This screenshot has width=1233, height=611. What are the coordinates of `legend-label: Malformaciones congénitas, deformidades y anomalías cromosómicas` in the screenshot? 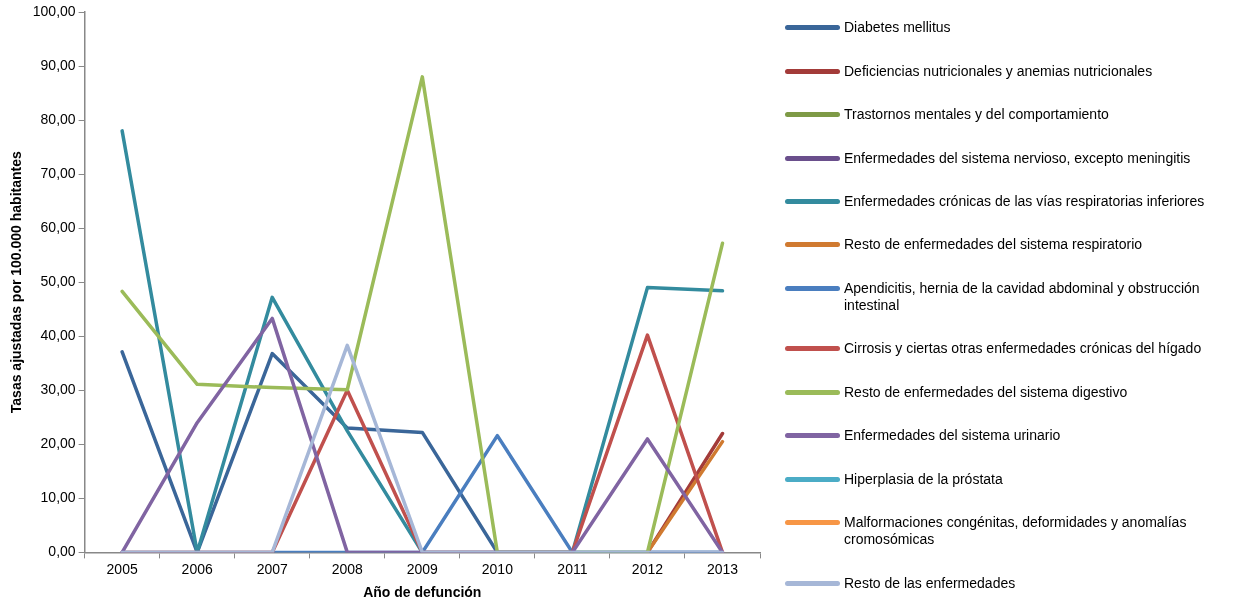 It's located at (1016, 531).